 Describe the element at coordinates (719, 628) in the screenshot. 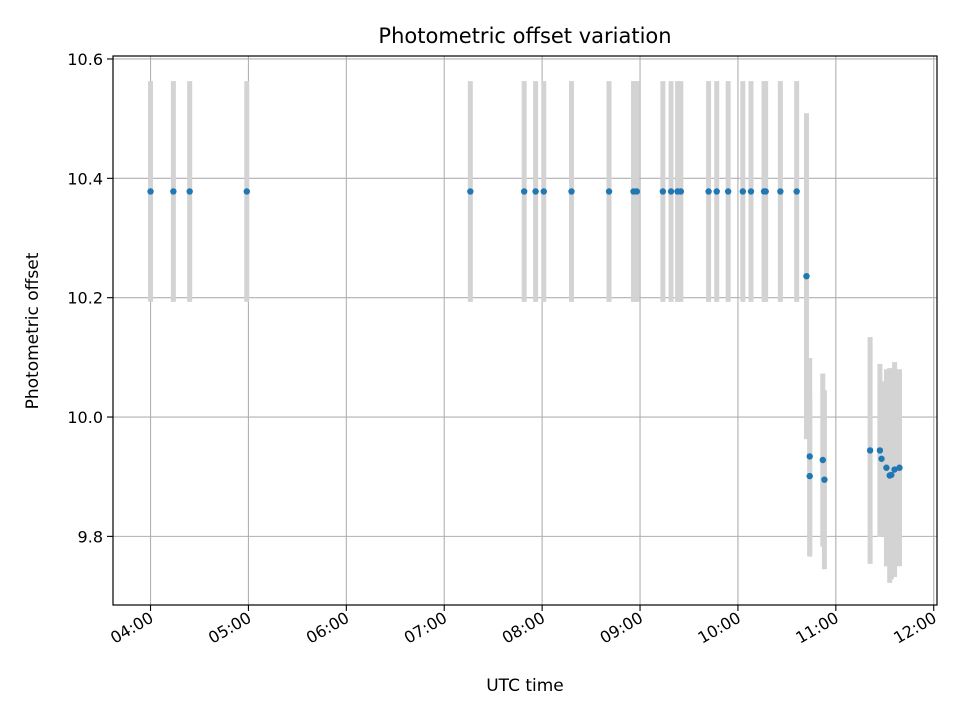

I see `x-tick-label: 10:00` at that location.